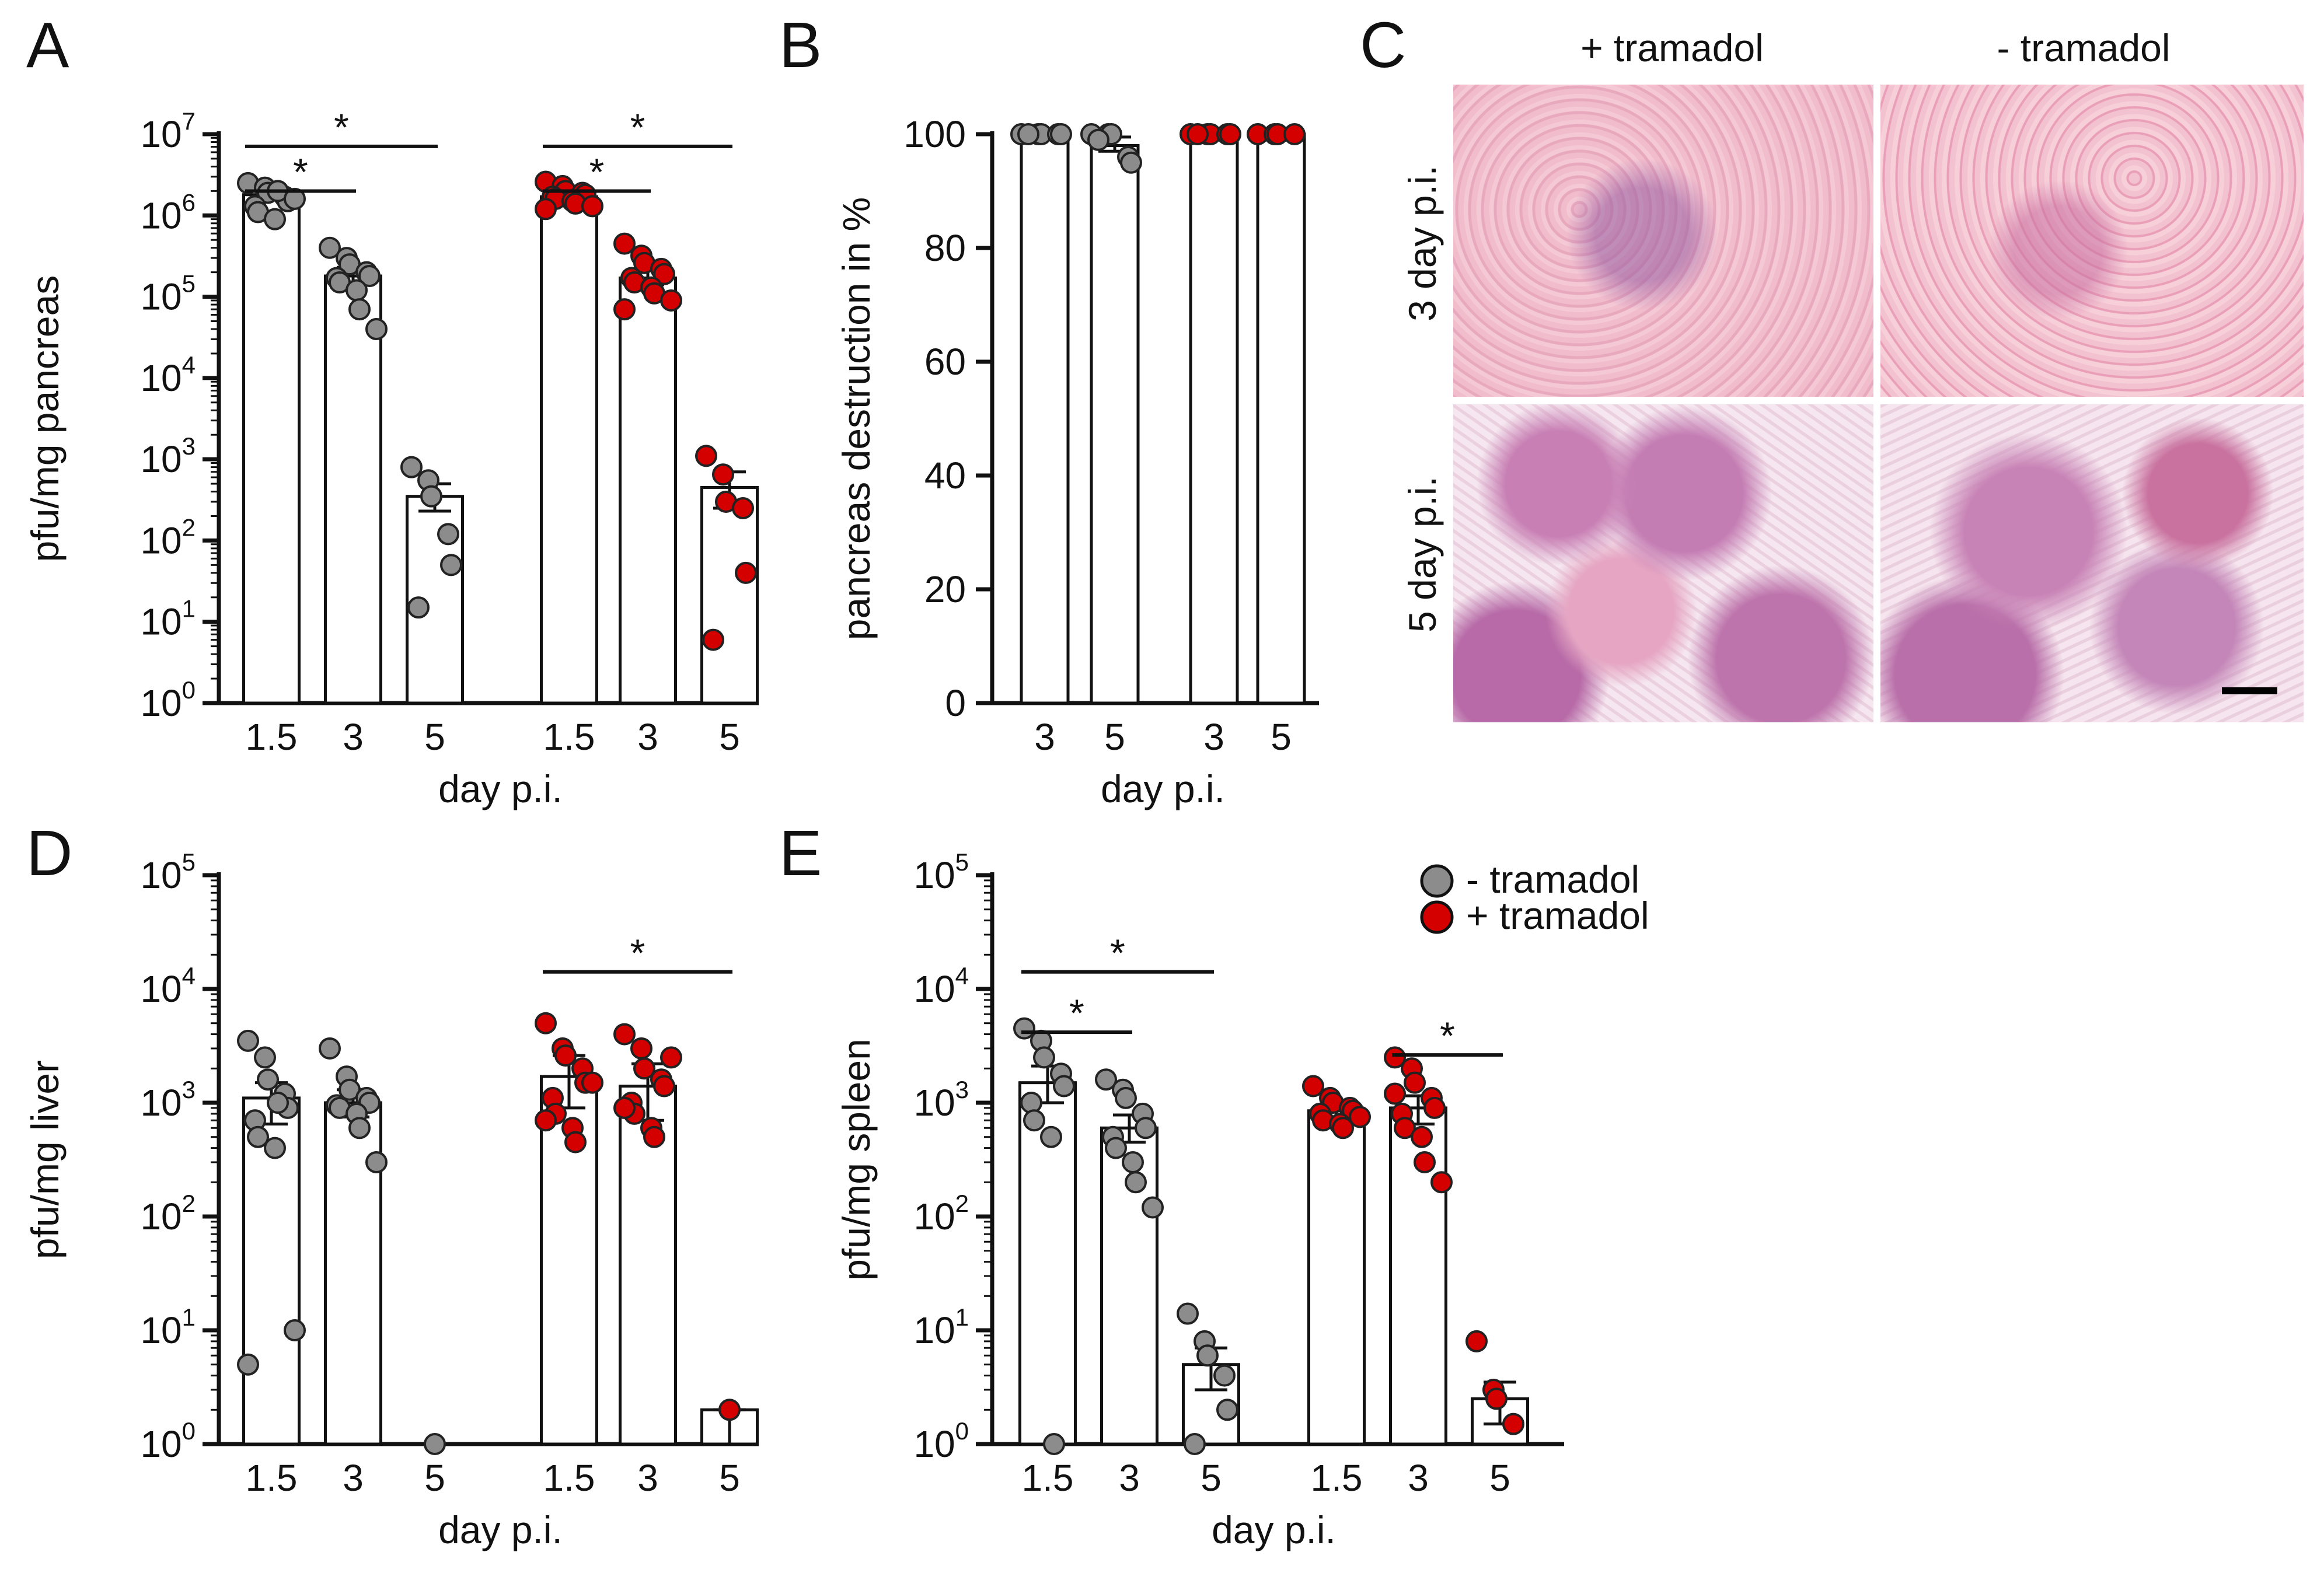  What do you see at coordinates (1437, 917) in the screenshot?
I see `legend-marker-plus` at bounding box center [1437, 917].